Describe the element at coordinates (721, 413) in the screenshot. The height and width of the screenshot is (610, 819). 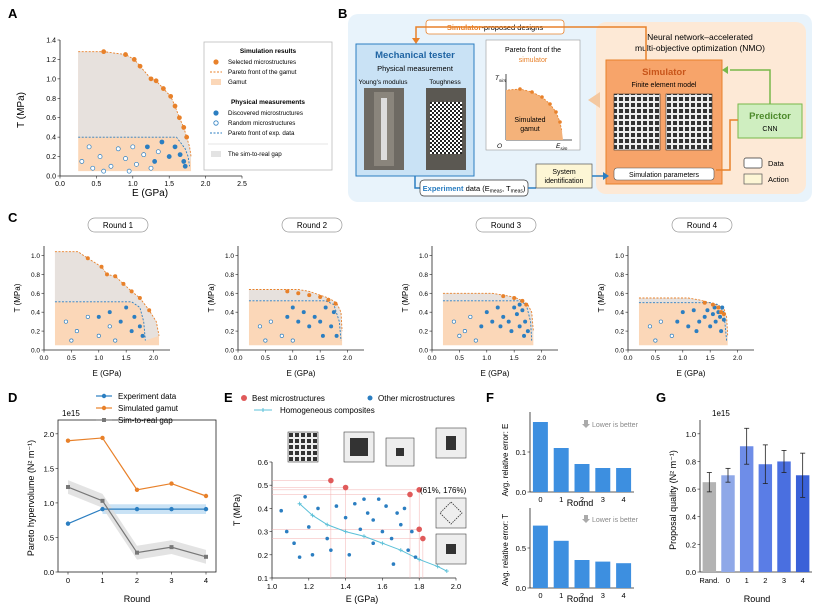
I see `g-exponent: 1e15` at that location.